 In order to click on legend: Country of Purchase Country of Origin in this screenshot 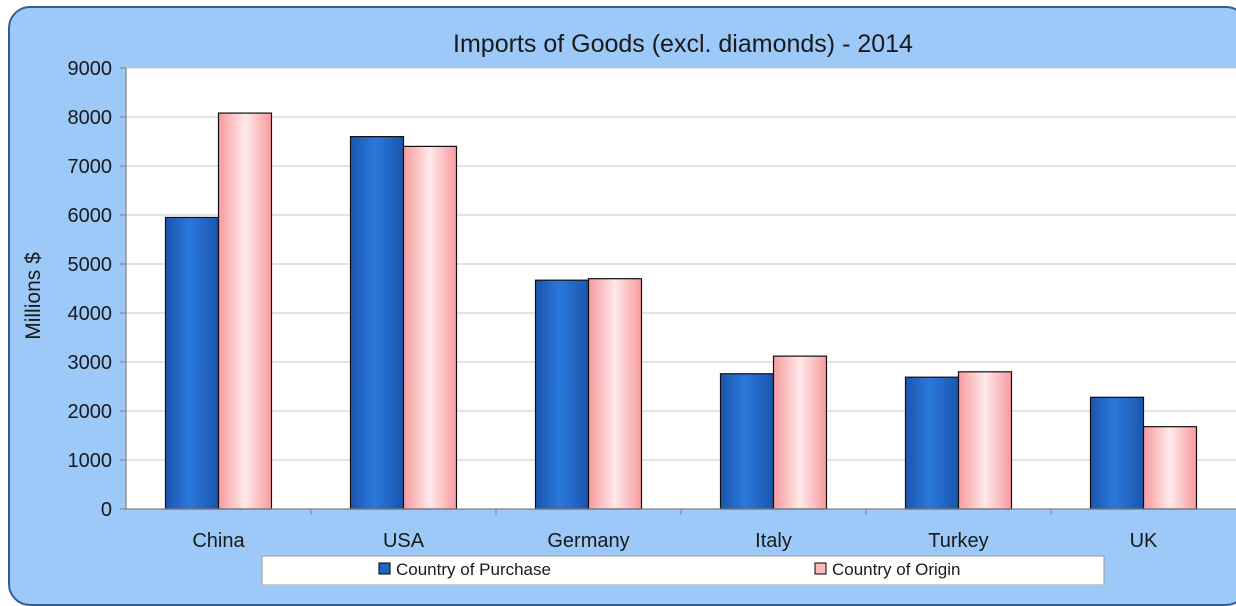, I will do `click(683, 570)`.